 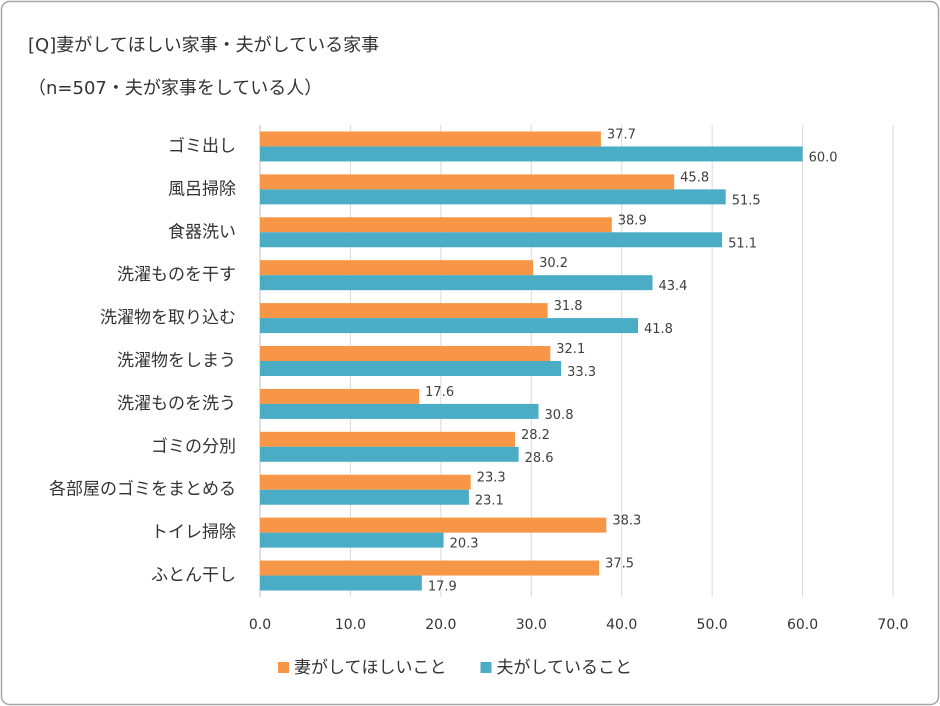 I want to click on data-label: 30.2, so click(x=553, y=263).